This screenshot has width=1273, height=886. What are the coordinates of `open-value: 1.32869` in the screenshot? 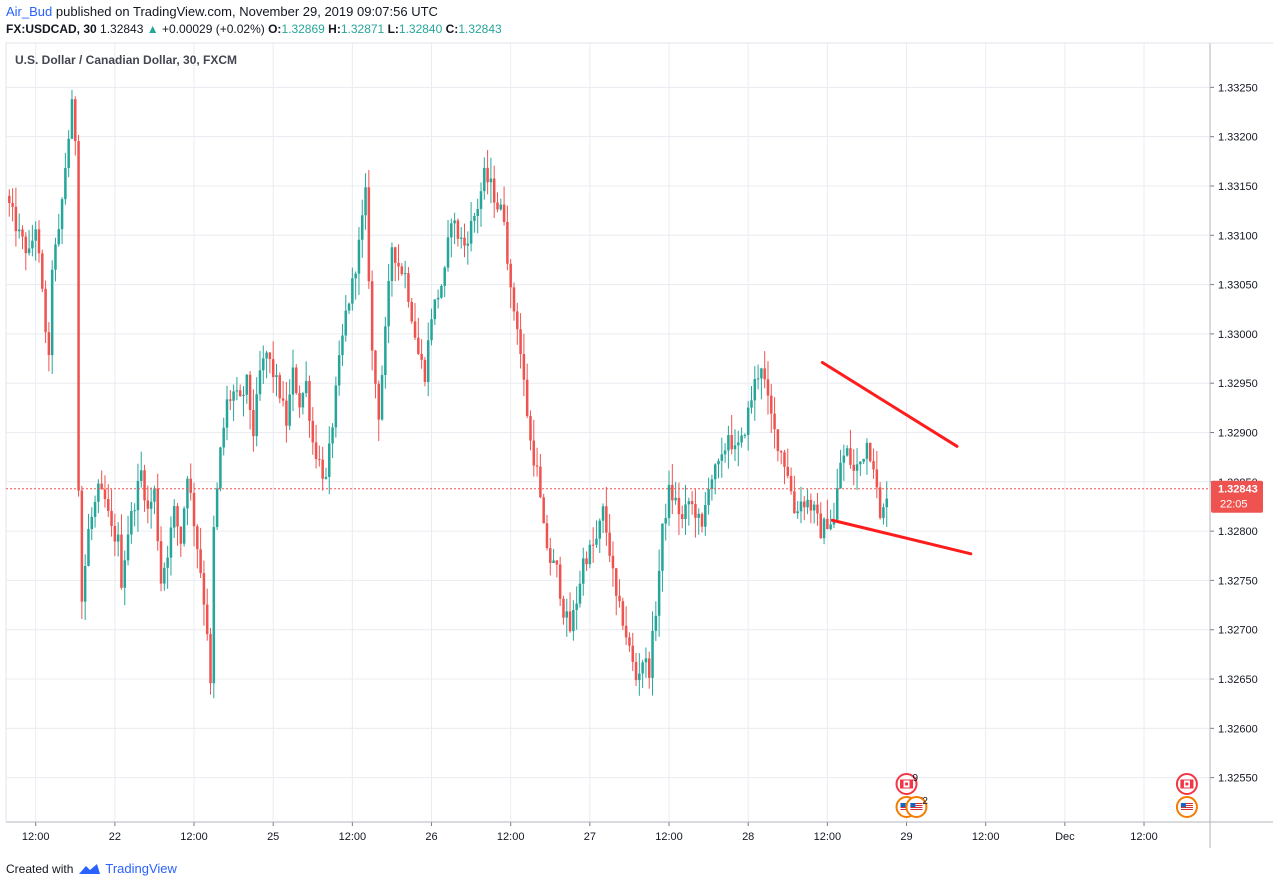 It's located at (303, 29).